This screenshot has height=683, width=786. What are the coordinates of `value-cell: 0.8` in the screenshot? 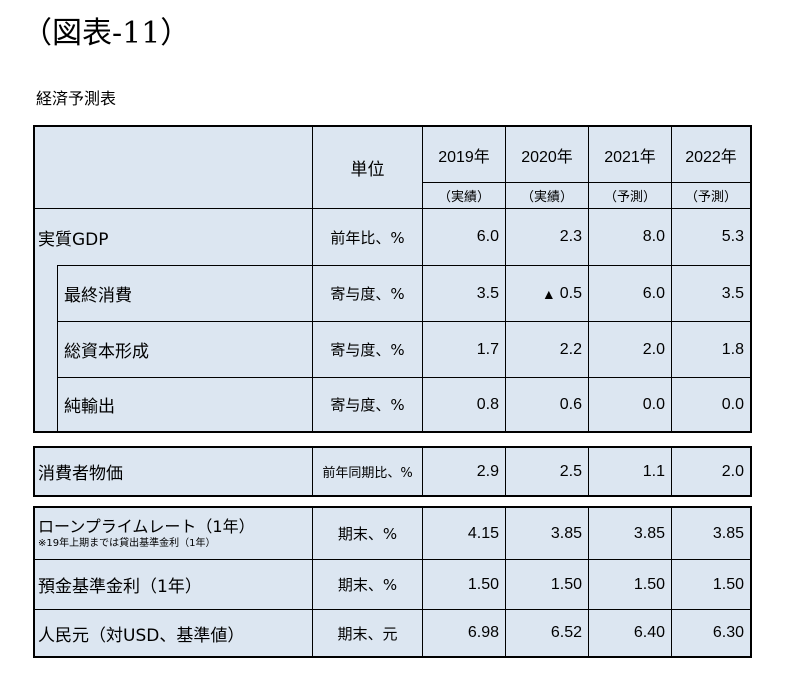 It's located at (487, 404).